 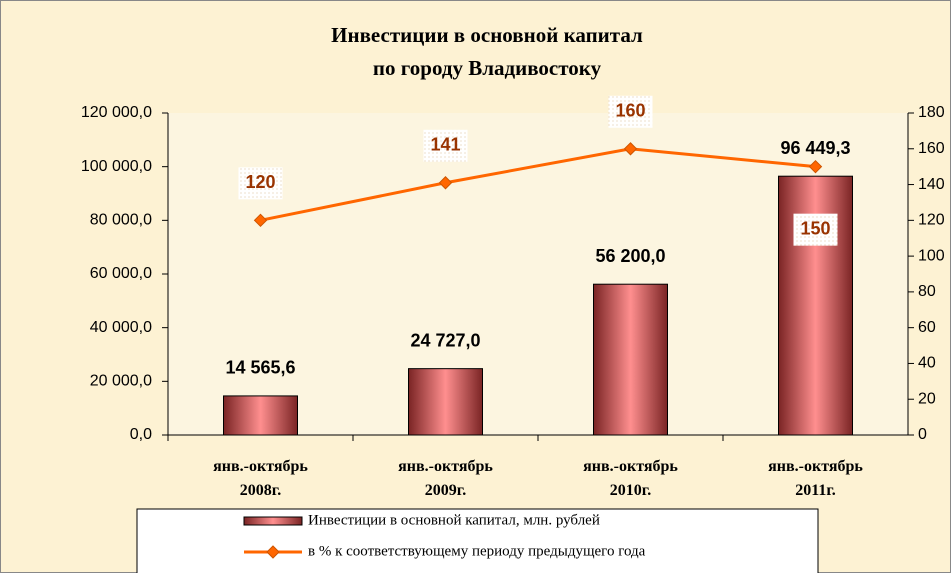 I want to click on bar-value-label: 14 565,6, so click(x=260, y=368).